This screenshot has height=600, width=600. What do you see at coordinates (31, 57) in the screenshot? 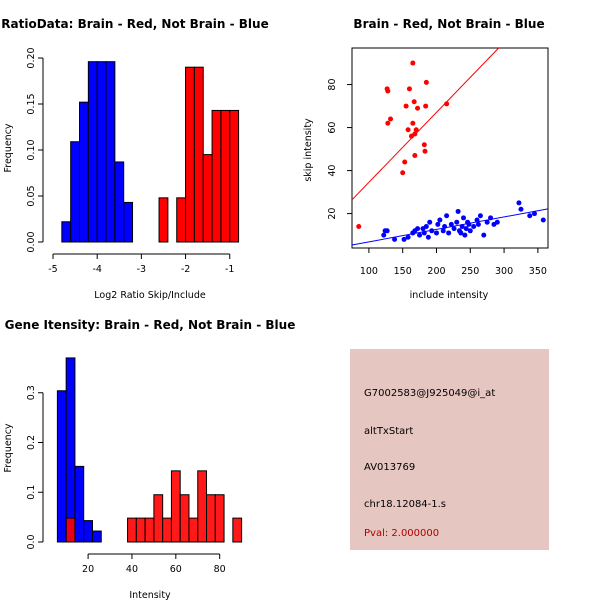
I see `ratio-y-tick-label: 0.20` at bounding box center [31, 57].